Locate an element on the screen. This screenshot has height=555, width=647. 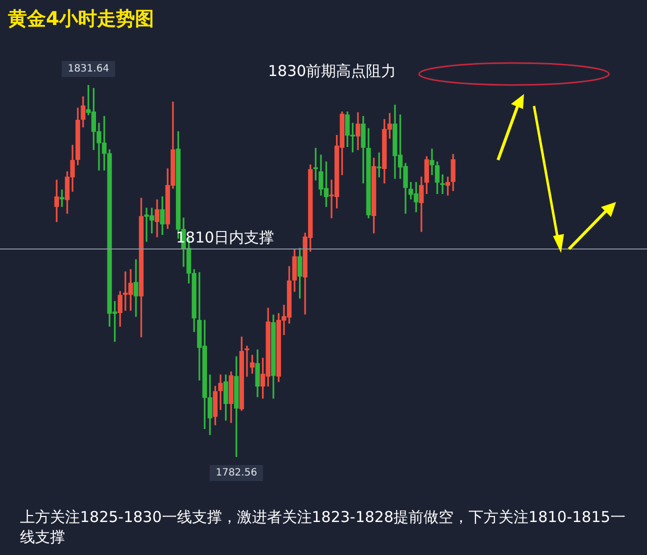
annotation: 1831.64 is located at coordinates (89, 69).